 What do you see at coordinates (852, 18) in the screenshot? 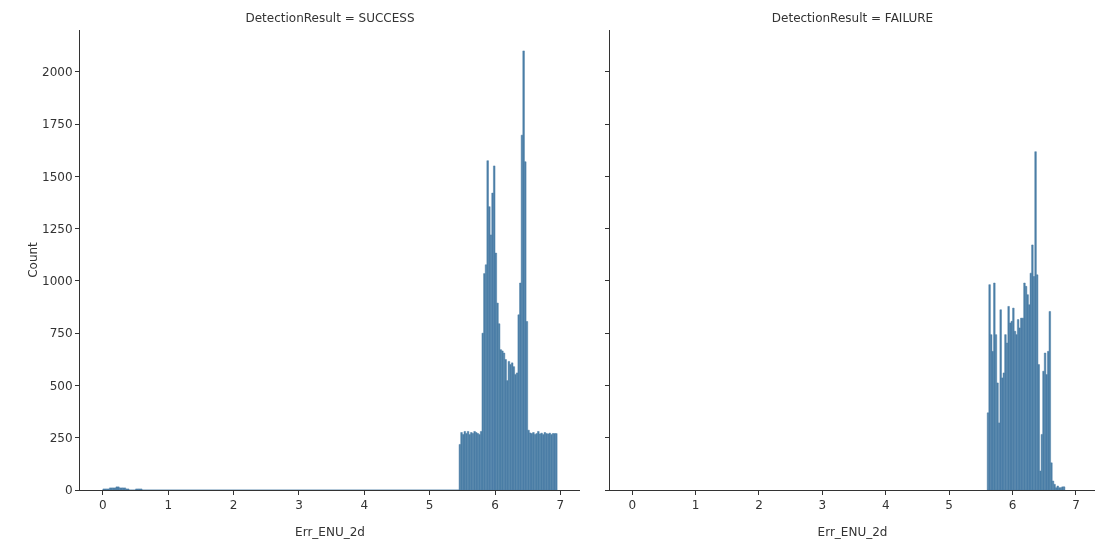
I see `chart-title: DetectionResult = FAILURE` at bounding box center [852, 18].